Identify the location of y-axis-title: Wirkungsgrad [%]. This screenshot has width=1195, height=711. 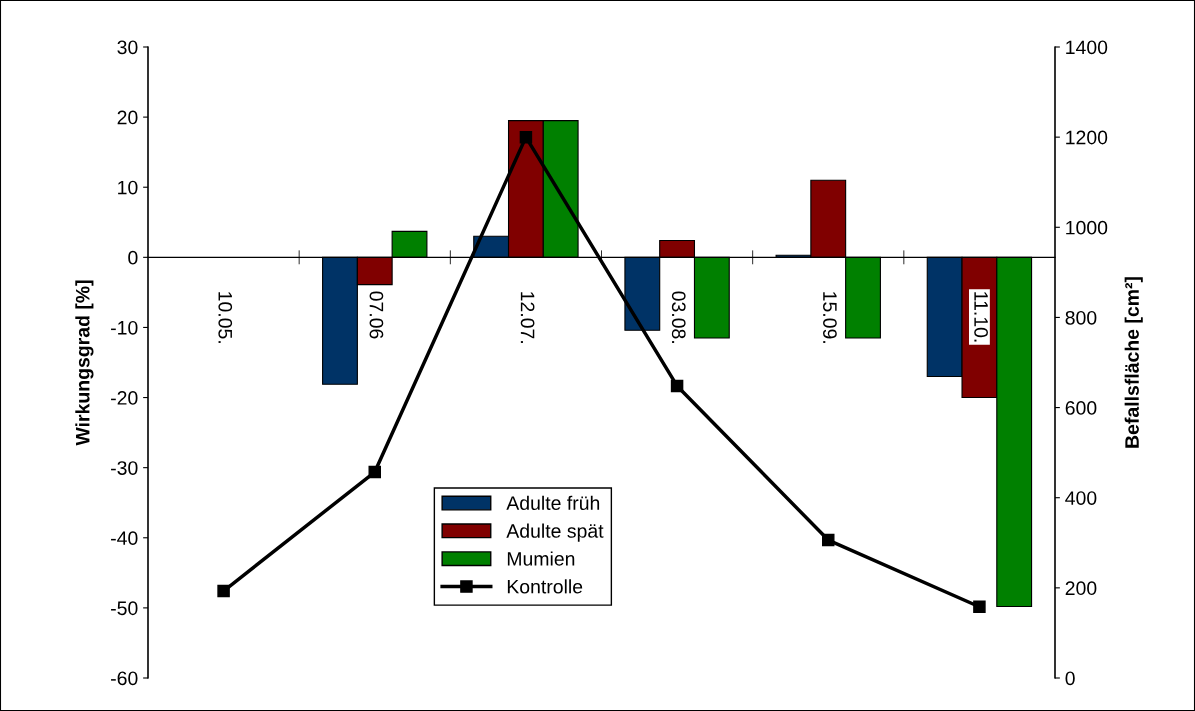
(84, 363).